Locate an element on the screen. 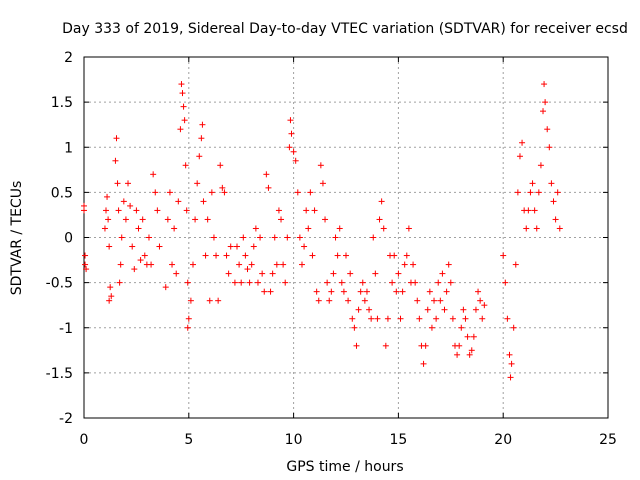 The height and width of the screenshot is (480, 640). y-tick-label: -2 is located at coordinates (66, 419).